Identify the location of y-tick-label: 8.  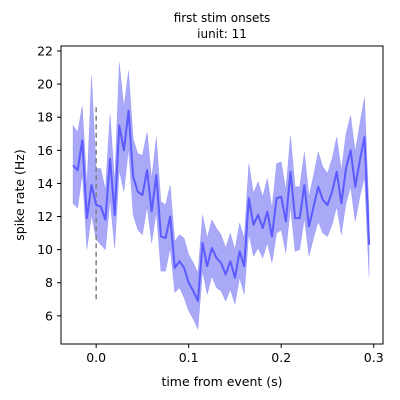
(49, 282).